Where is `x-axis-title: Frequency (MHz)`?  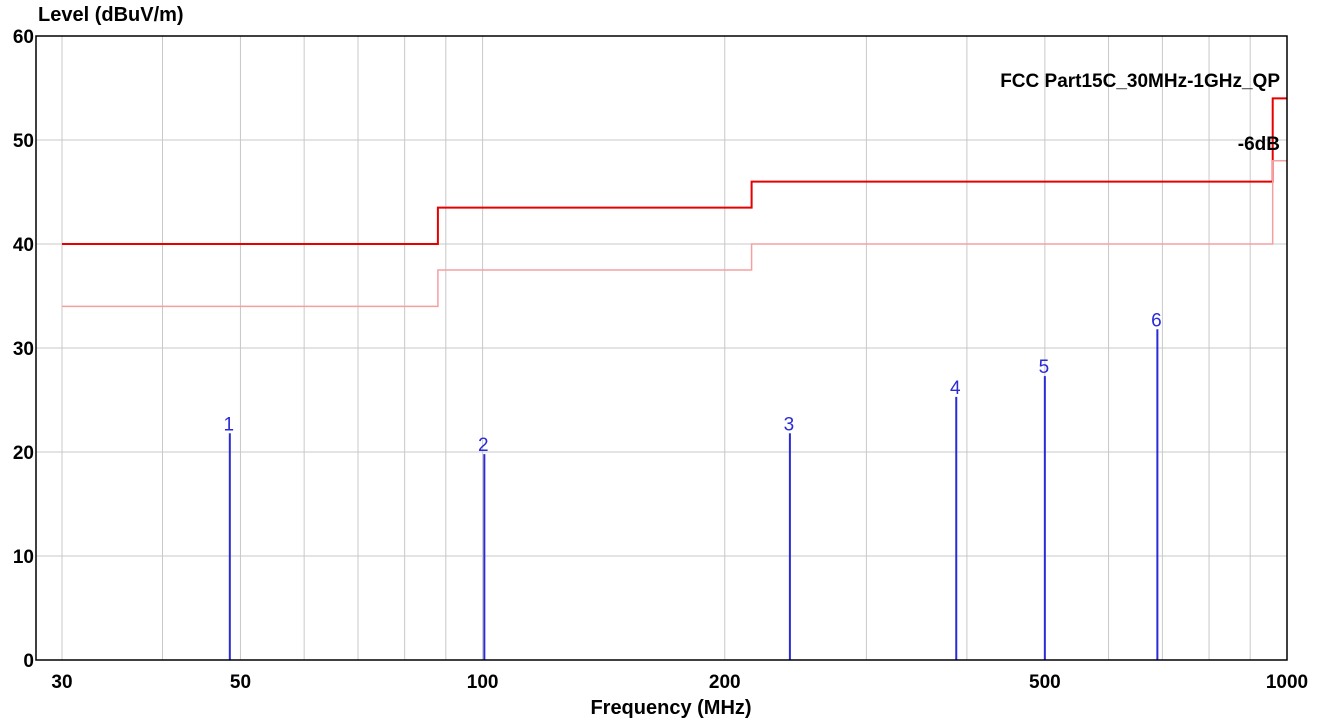 x-axis-title: Frequency (MHz) is located at coordinates (670, 708).